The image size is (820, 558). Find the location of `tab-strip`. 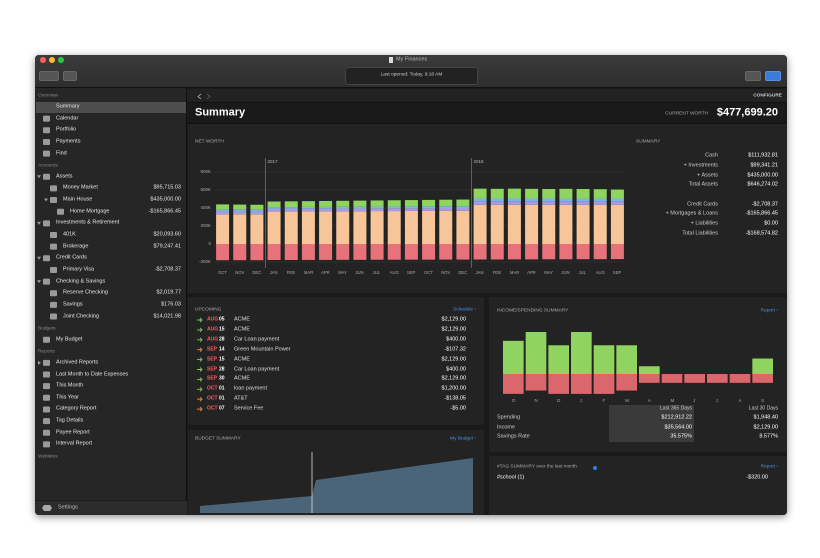

tab-strip is located at coordinates (487, 96).